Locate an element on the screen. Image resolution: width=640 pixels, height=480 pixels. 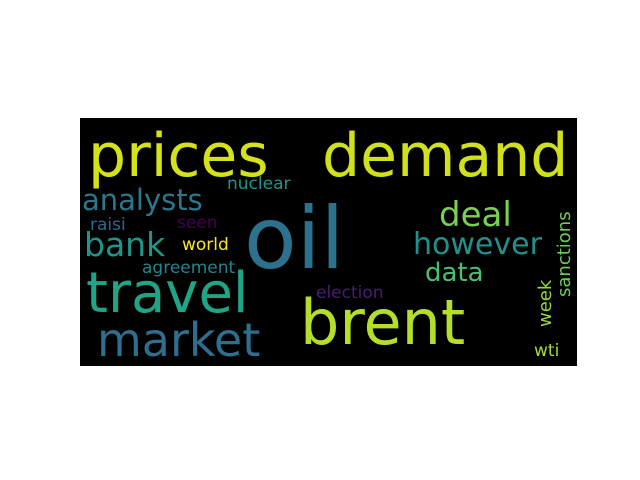
word-election: election is located at coordinates (350, 293).